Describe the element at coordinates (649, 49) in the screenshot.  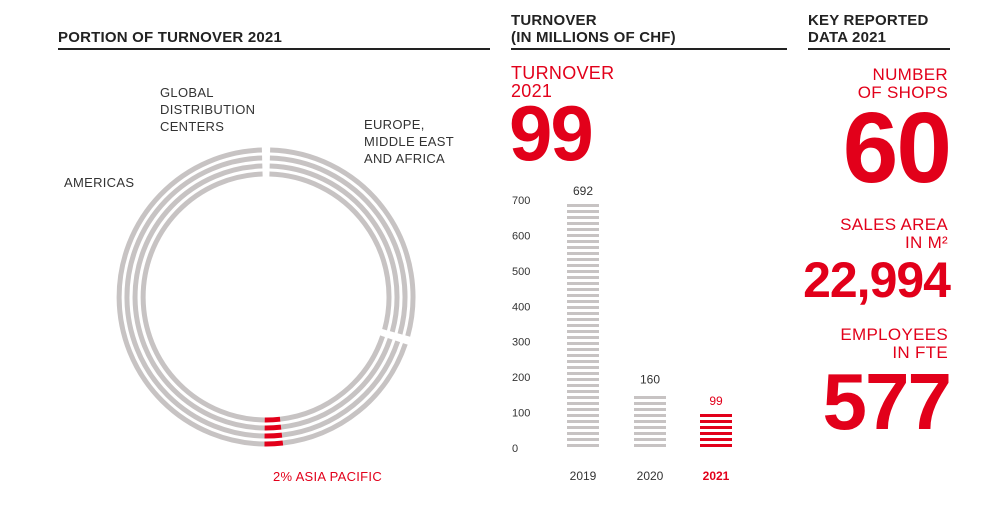
I see `bars-section-rule` at that location.